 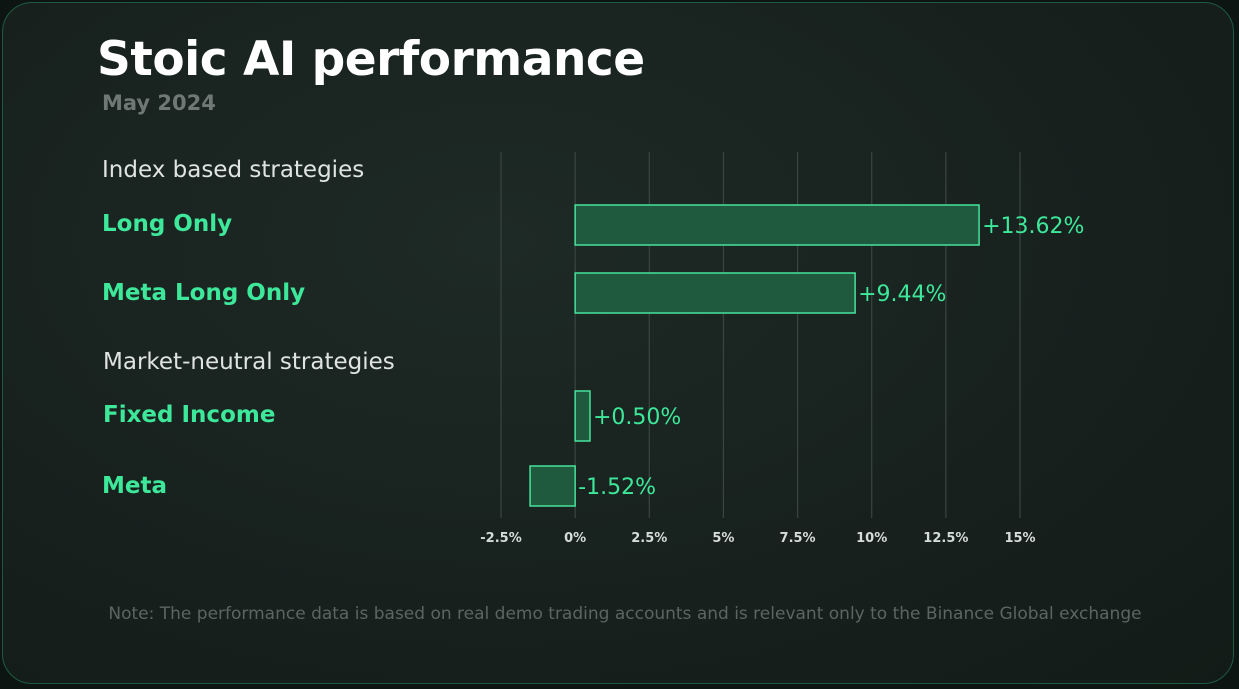 What do you see at coordinates (871, 538) in the screenshot?
I see `x-tick-label: 10%` at bounding box center [871, 538].